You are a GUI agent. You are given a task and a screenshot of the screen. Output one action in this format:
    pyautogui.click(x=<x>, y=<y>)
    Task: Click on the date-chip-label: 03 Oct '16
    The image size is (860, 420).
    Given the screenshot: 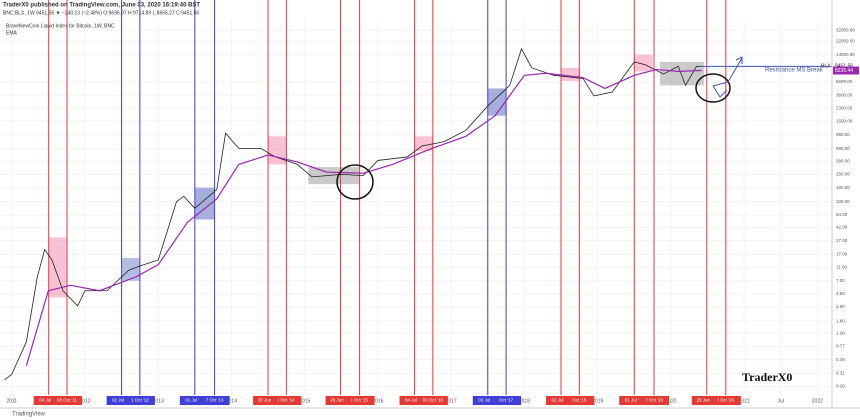 What is the action you would take?
    pyautogui.click(x=433, y=400)
    